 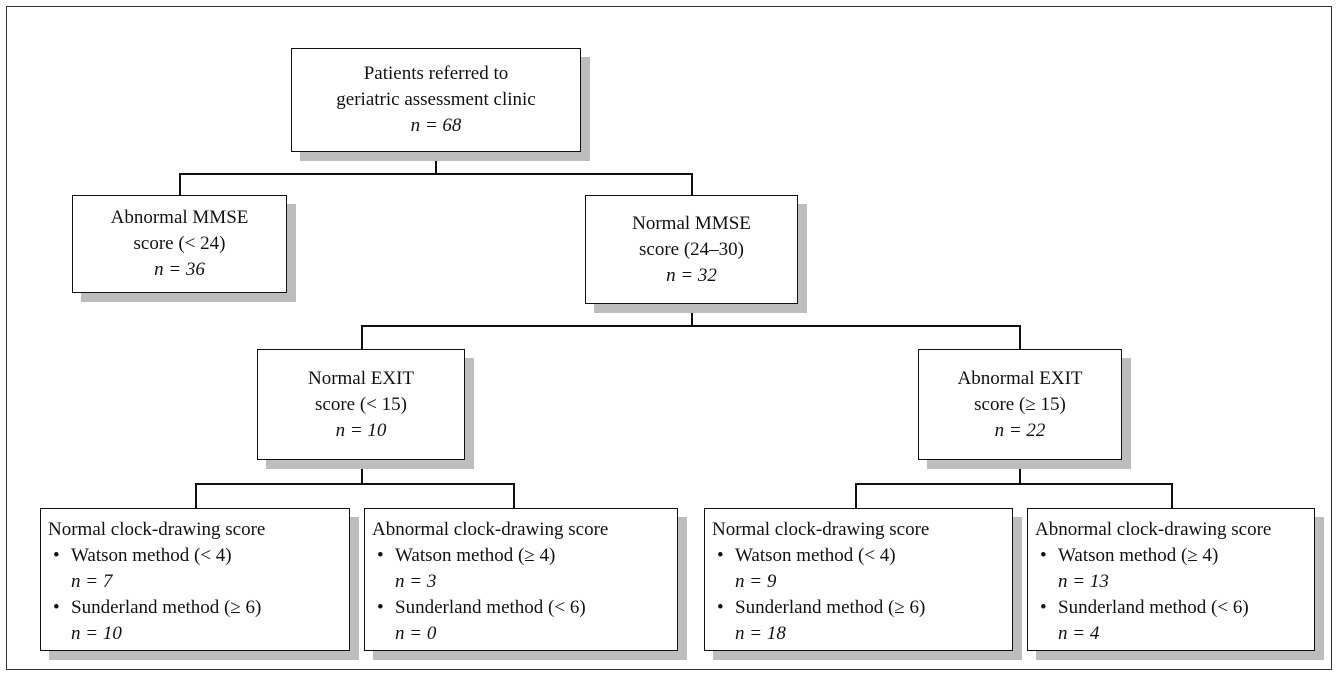 What do you see at coordinates (361, 378) in the screenshot?
I see `normal-exit-line1: Normal EXIT` at bounding box center [361, 378].